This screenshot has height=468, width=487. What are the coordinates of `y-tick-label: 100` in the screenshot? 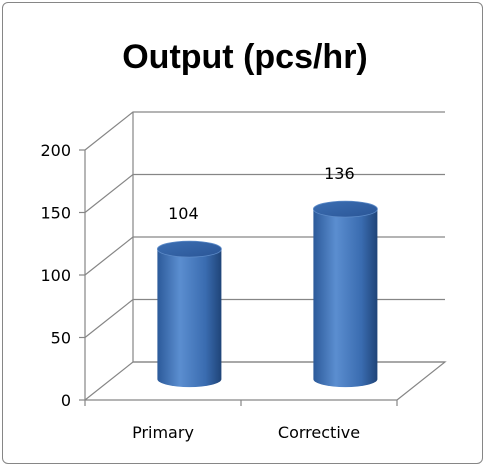 It's located at (55, 275).